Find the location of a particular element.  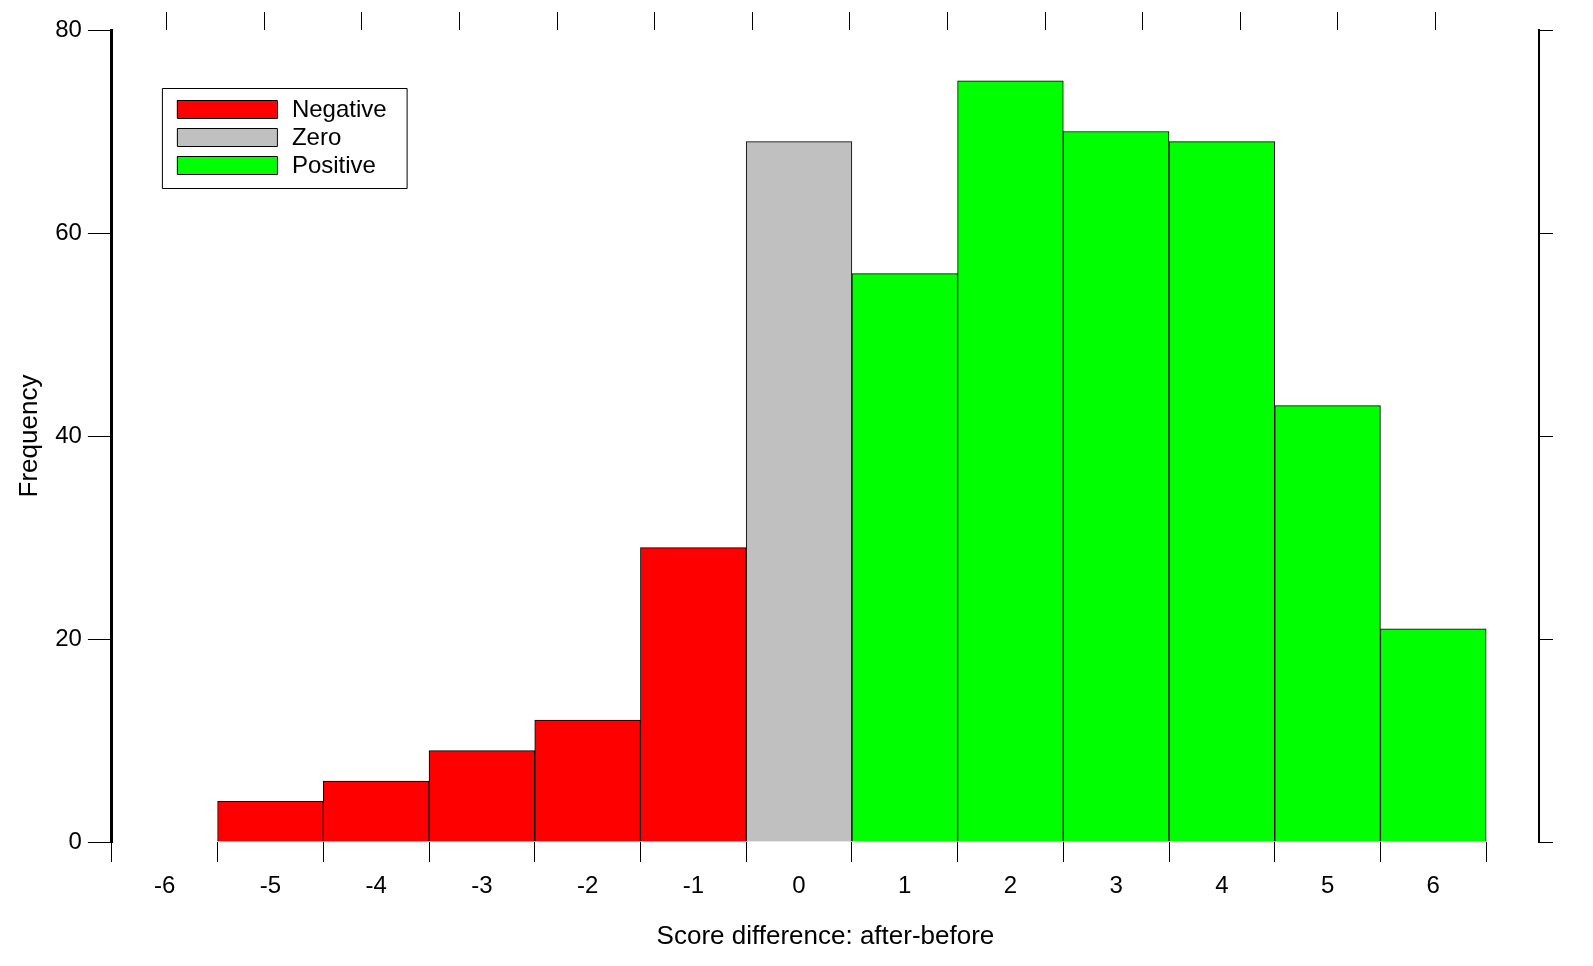

x-tick-label: -5 is located at coordinates (270, 885).